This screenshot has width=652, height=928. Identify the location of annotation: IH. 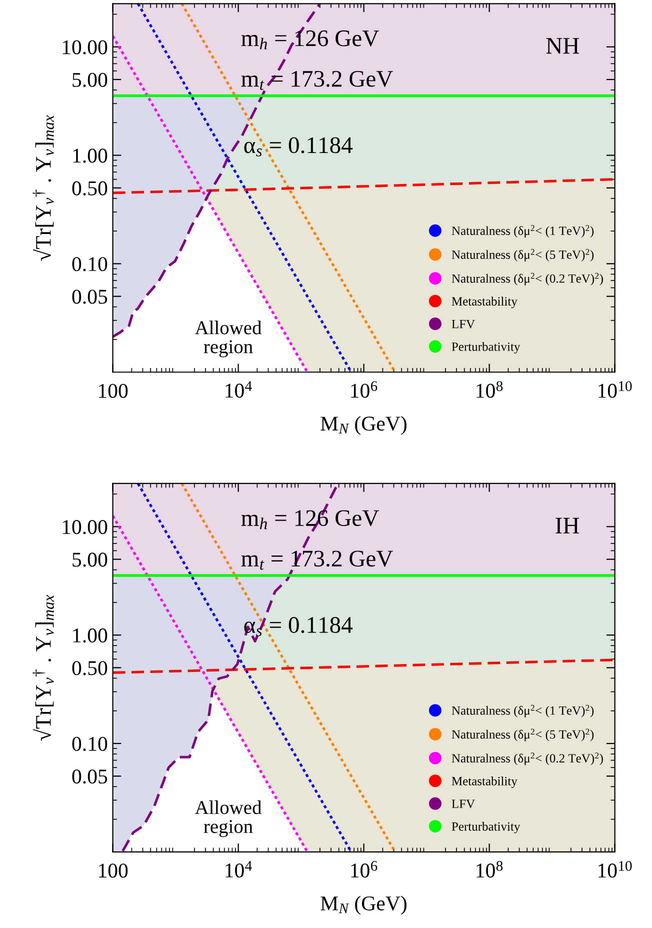
(567, 526).